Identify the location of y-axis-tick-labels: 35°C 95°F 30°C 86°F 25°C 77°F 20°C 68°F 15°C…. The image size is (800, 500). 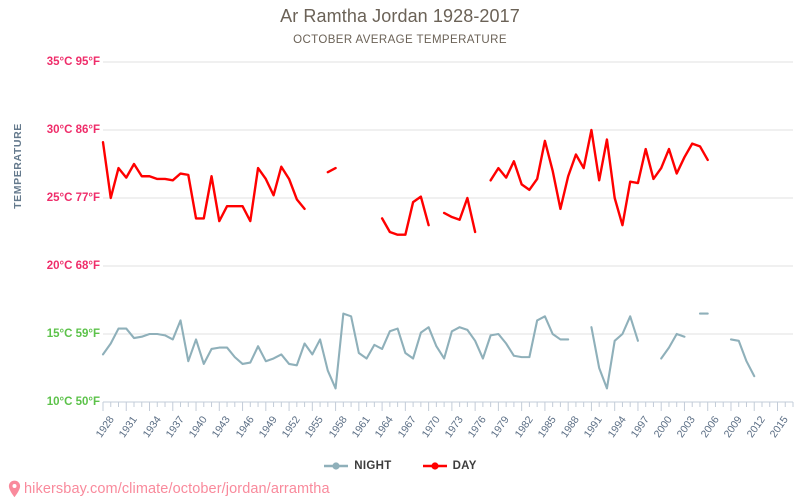
(60, 250).